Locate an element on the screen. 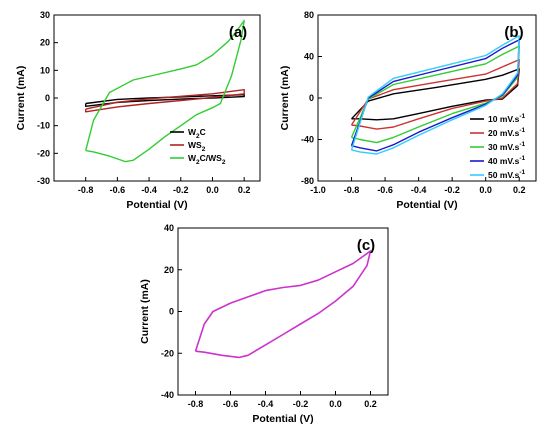 The width and height of the screenshot is (550, 431). legend-entry: 40 mV.s-1 is located at coordinates (507, 160).